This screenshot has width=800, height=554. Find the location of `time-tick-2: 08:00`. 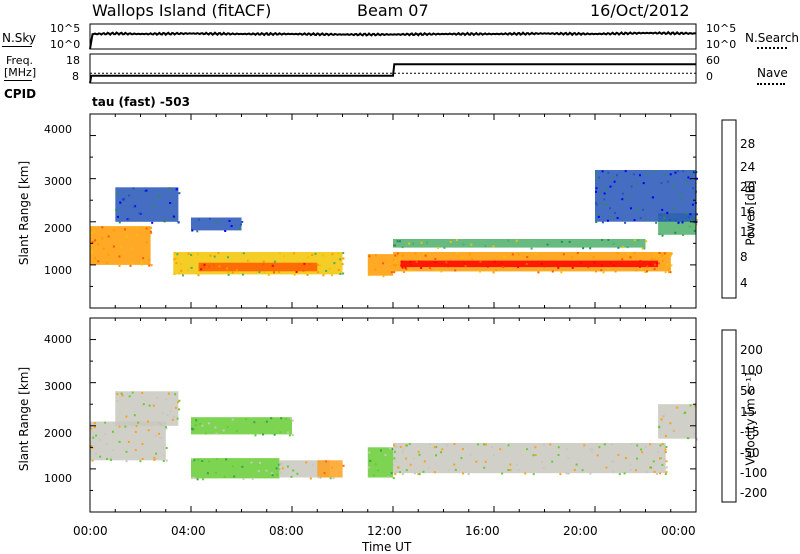

time-tick-2: 08:00 is located at coordinates (286, 531).